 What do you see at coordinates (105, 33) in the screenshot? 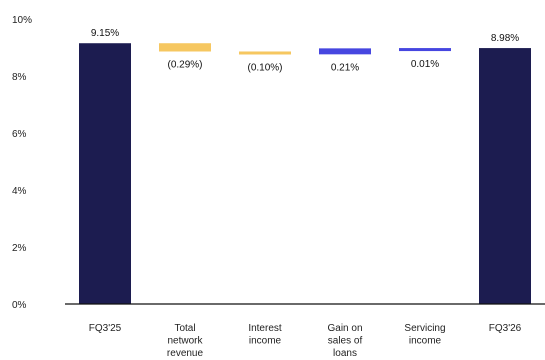
I see `data-label: 9.15%` at bounding box center [105, 33].